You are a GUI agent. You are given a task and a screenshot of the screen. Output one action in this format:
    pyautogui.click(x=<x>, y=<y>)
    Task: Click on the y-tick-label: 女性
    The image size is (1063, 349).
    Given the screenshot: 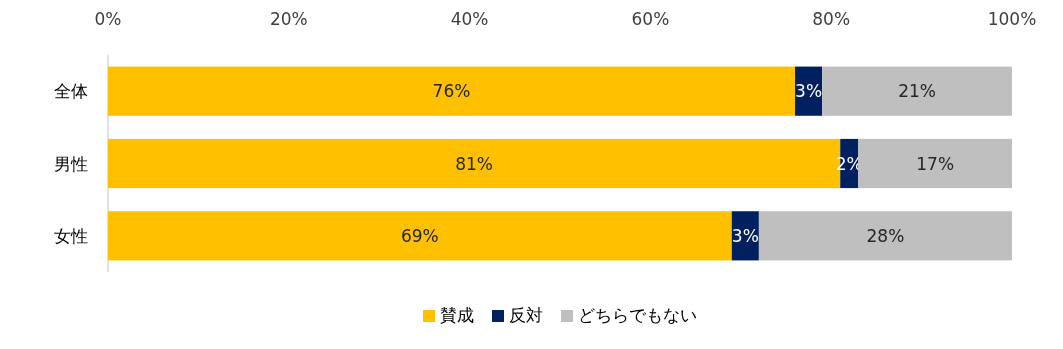 What is the action you would take?
    pyautogui.click(x=71, y=235)
    